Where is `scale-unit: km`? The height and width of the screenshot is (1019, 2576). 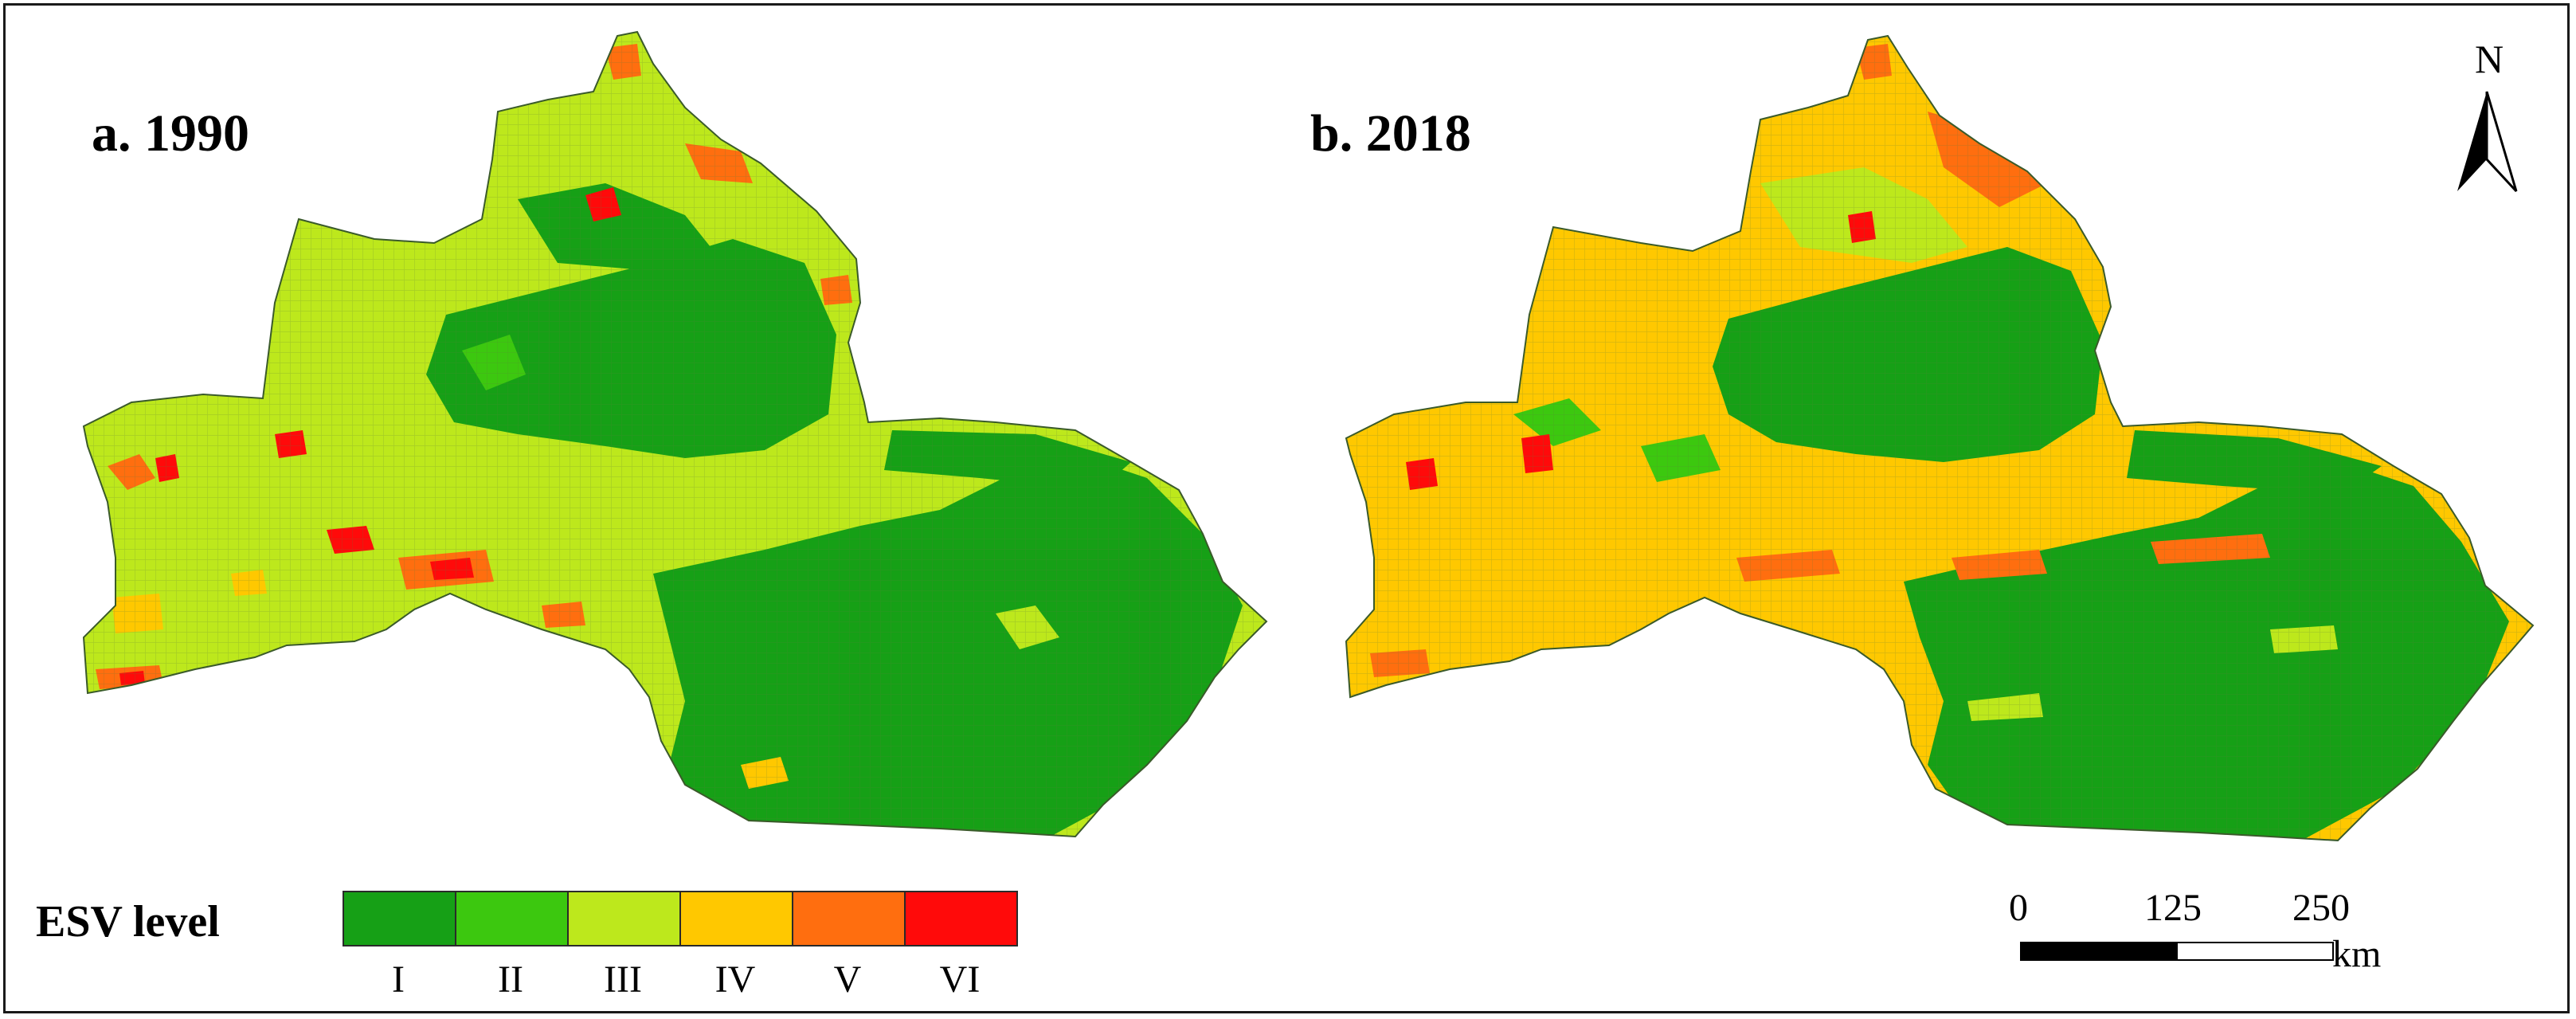
scale-unit: km is located at coordinates (2357, 954).